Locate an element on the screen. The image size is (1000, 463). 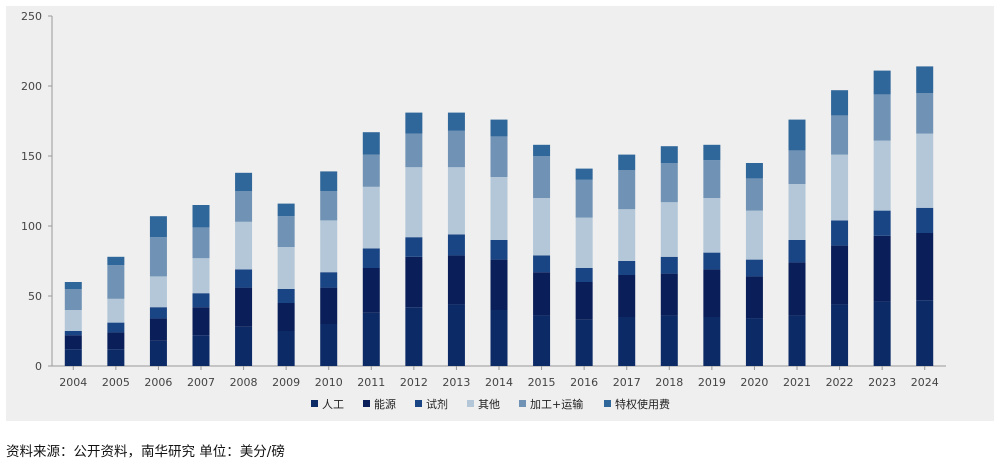
x-tick-label: 2004 is located at coordinates (73, 382).